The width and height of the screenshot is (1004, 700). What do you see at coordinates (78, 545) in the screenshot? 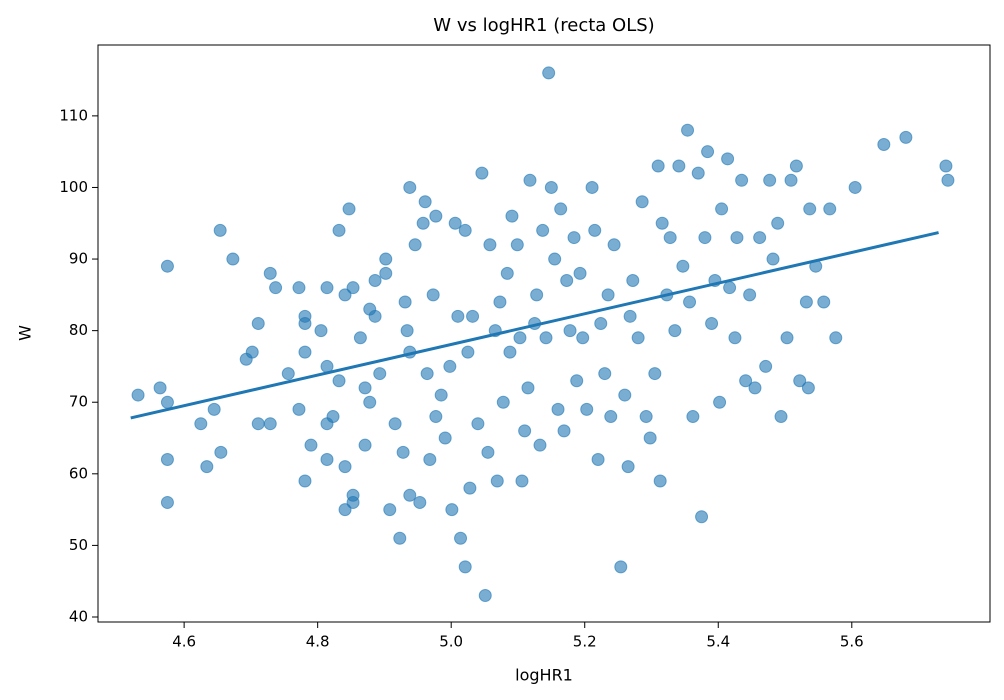
I see `y-tick-label: 50` at bounding box center [78, 545].